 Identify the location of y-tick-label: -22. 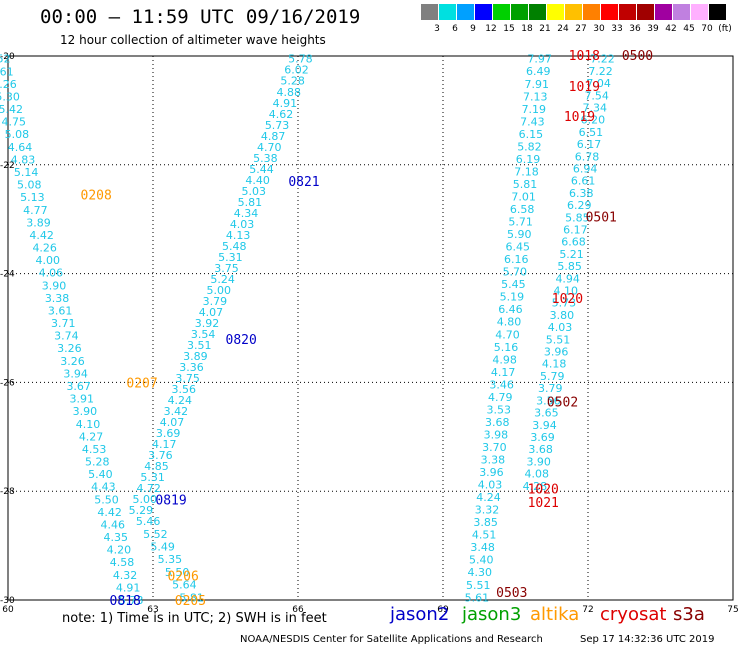
(7, 166).